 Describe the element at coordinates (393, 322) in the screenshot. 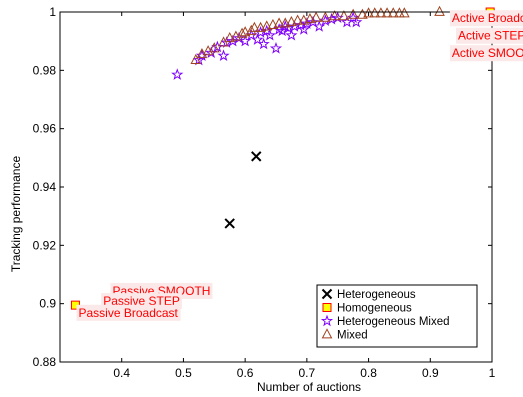

I see `legend-label: Heterogeneous Mixed` at that location.